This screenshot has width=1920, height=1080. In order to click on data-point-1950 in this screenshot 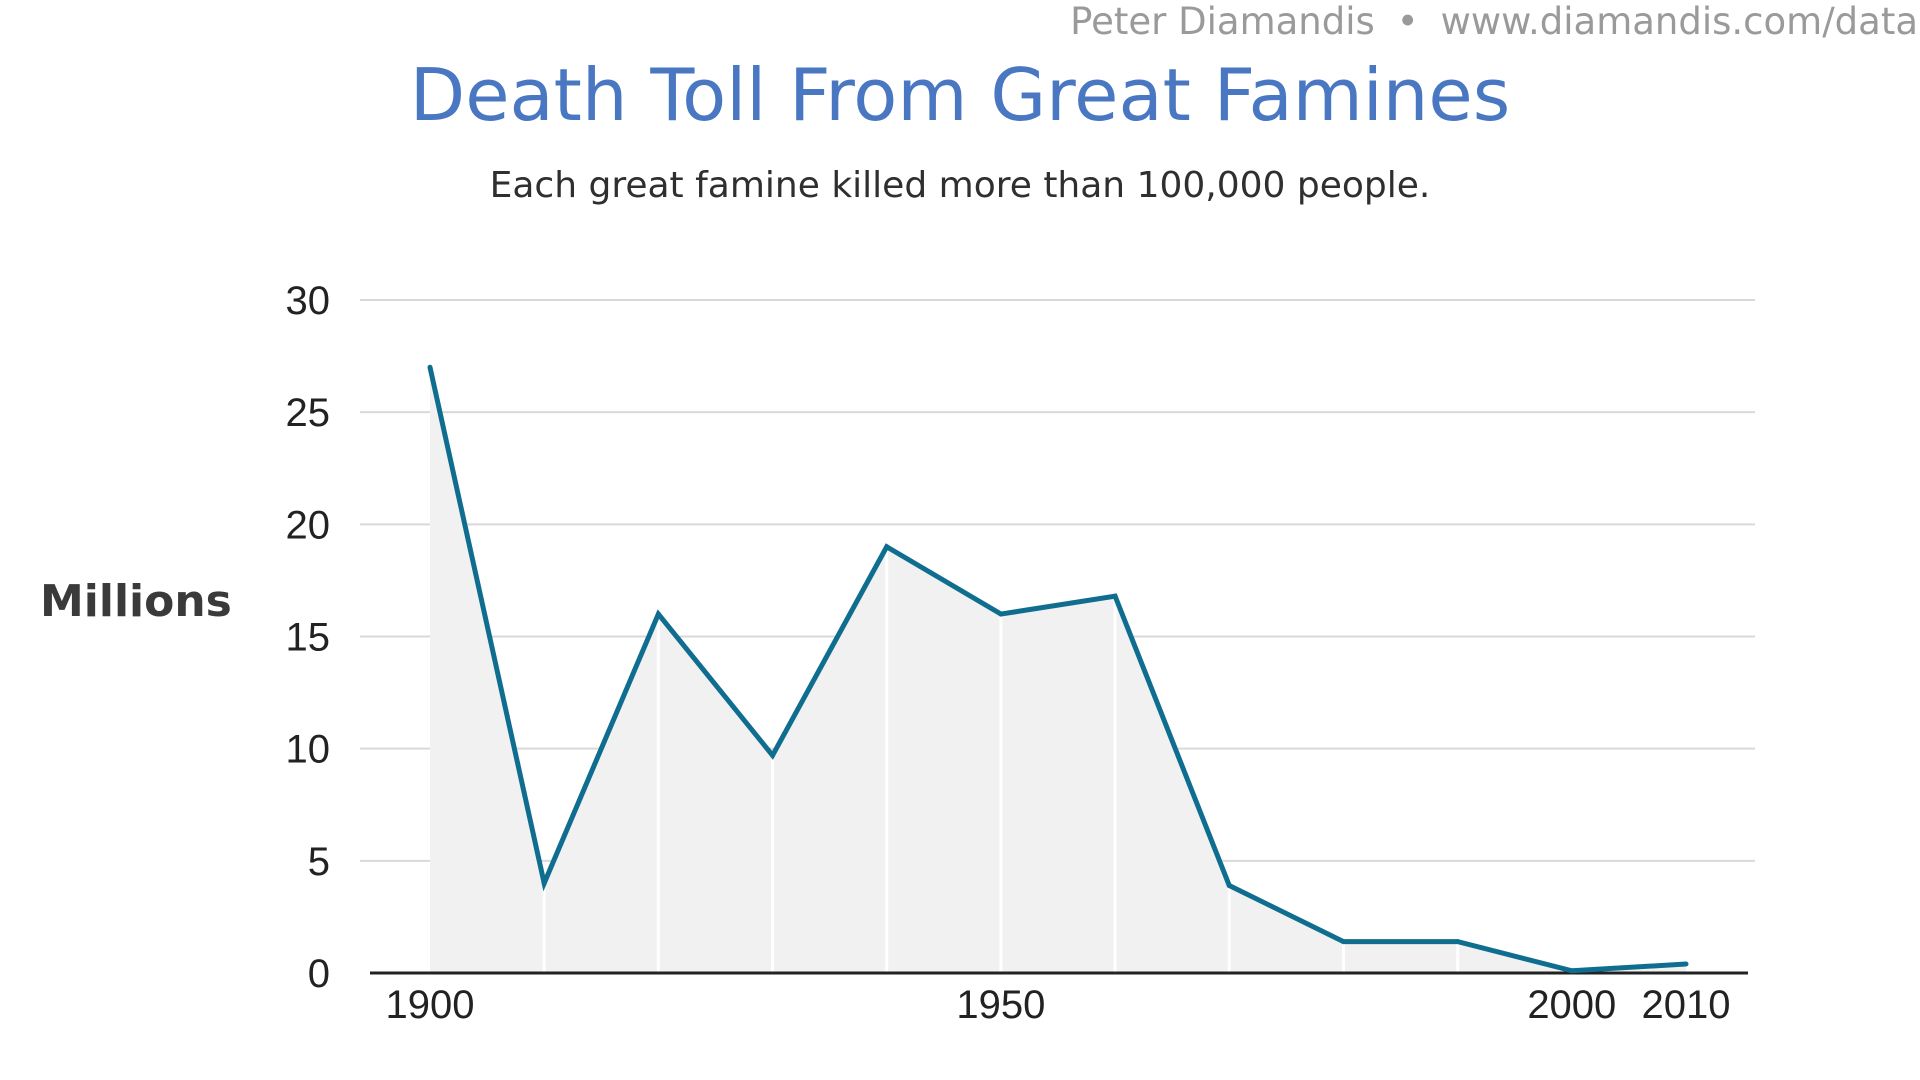, I will do `click(1001, 614)`.